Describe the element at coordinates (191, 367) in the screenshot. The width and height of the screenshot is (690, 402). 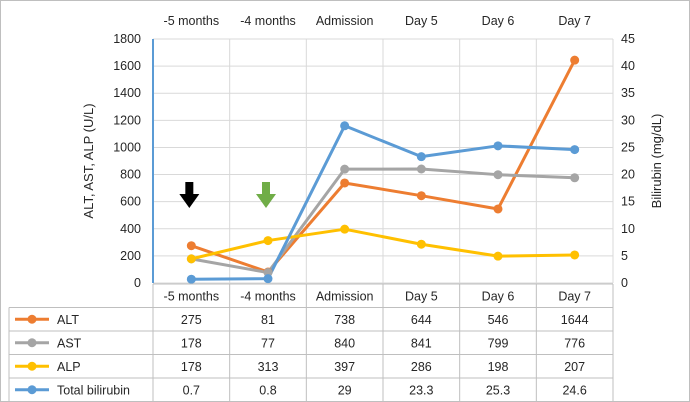
I see `table-cell-alp-5-months: 178` at that location.